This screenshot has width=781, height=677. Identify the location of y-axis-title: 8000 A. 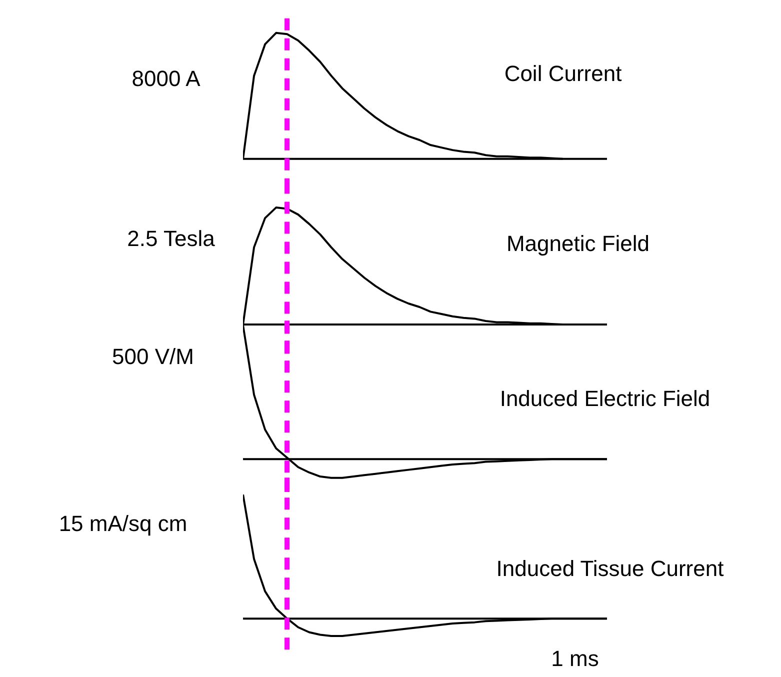
(166, 79).